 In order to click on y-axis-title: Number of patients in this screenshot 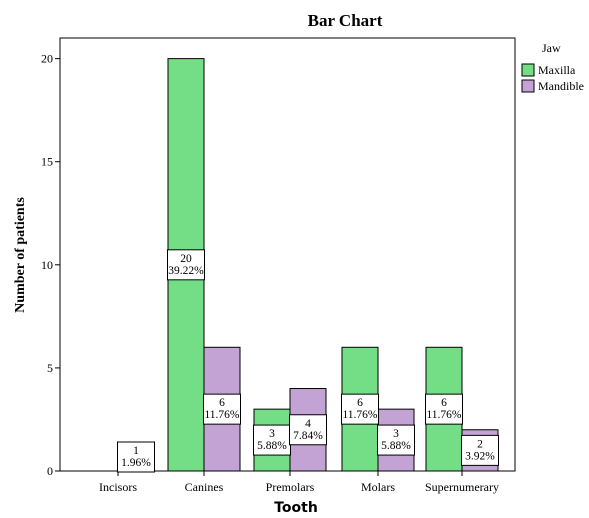, I will do `click(20, 255)`.